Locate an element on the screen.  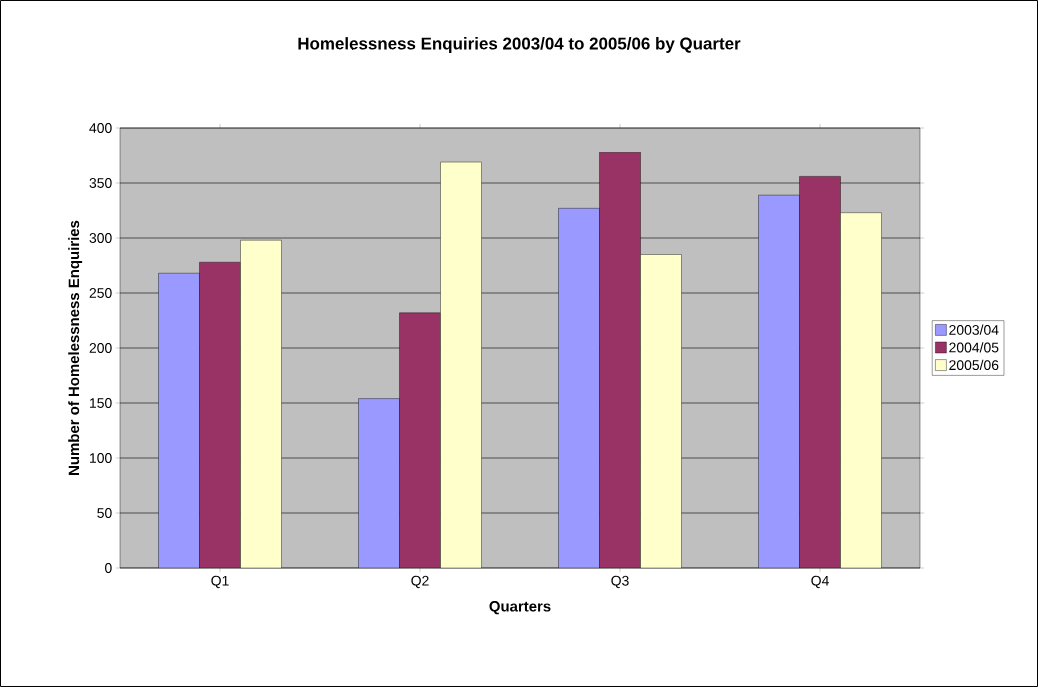
y-tick-label: 150 is located at coordinates (101, 403).